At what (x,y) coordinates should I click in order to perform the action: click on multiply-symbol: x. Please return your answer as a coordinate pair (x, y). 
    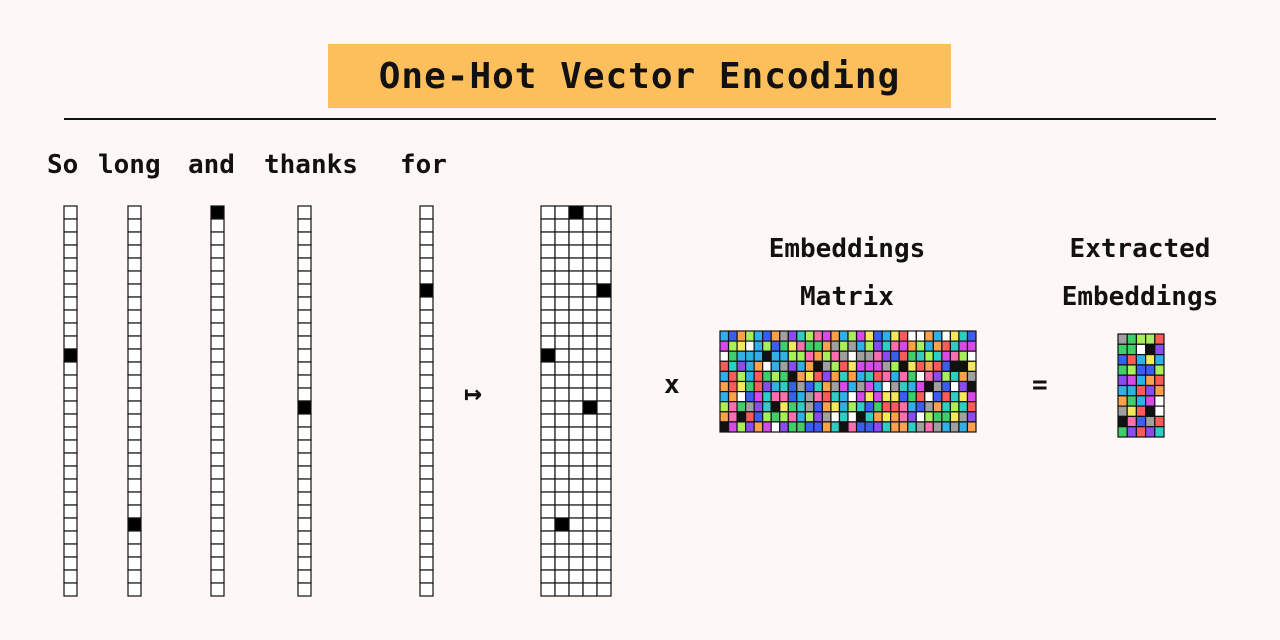
    Looking at the image, I should click on (672, 385).